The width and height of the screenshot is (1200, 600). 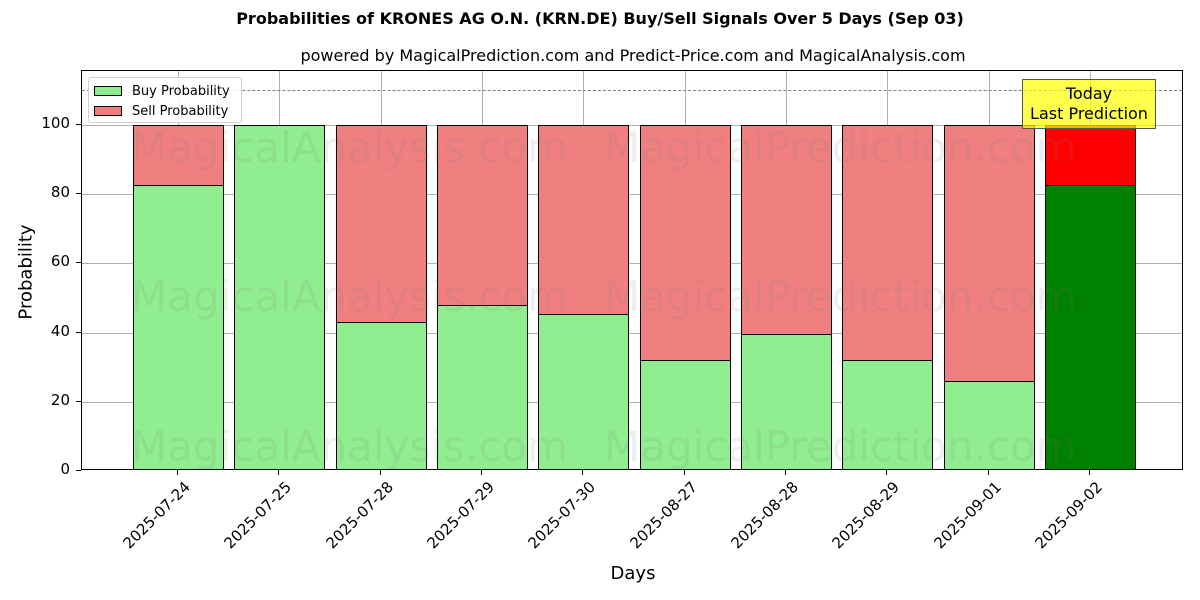 What do you see at coordinates (26, 272) in the screenshot?
I see `y-axis-title: Probability` at bounding box center [26, 272].